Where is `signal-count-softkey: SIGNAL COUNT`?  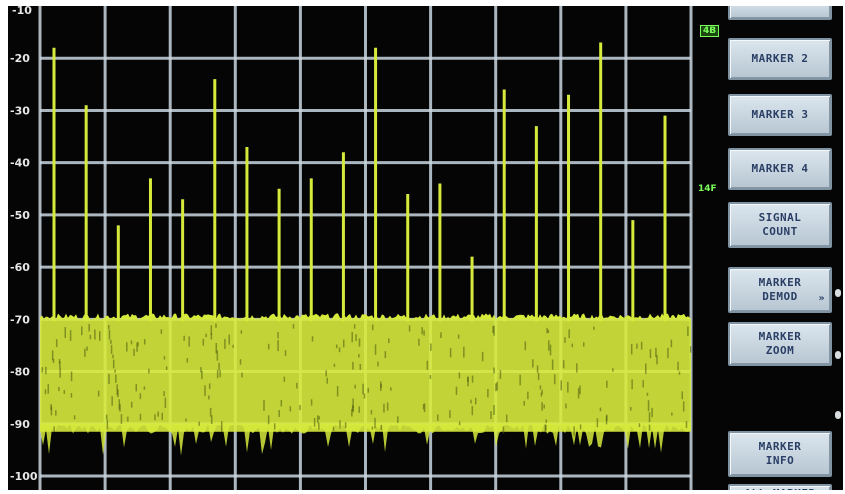 signal-count-softkey: SIGNAL COUNT is located at coordinates (780, 225).